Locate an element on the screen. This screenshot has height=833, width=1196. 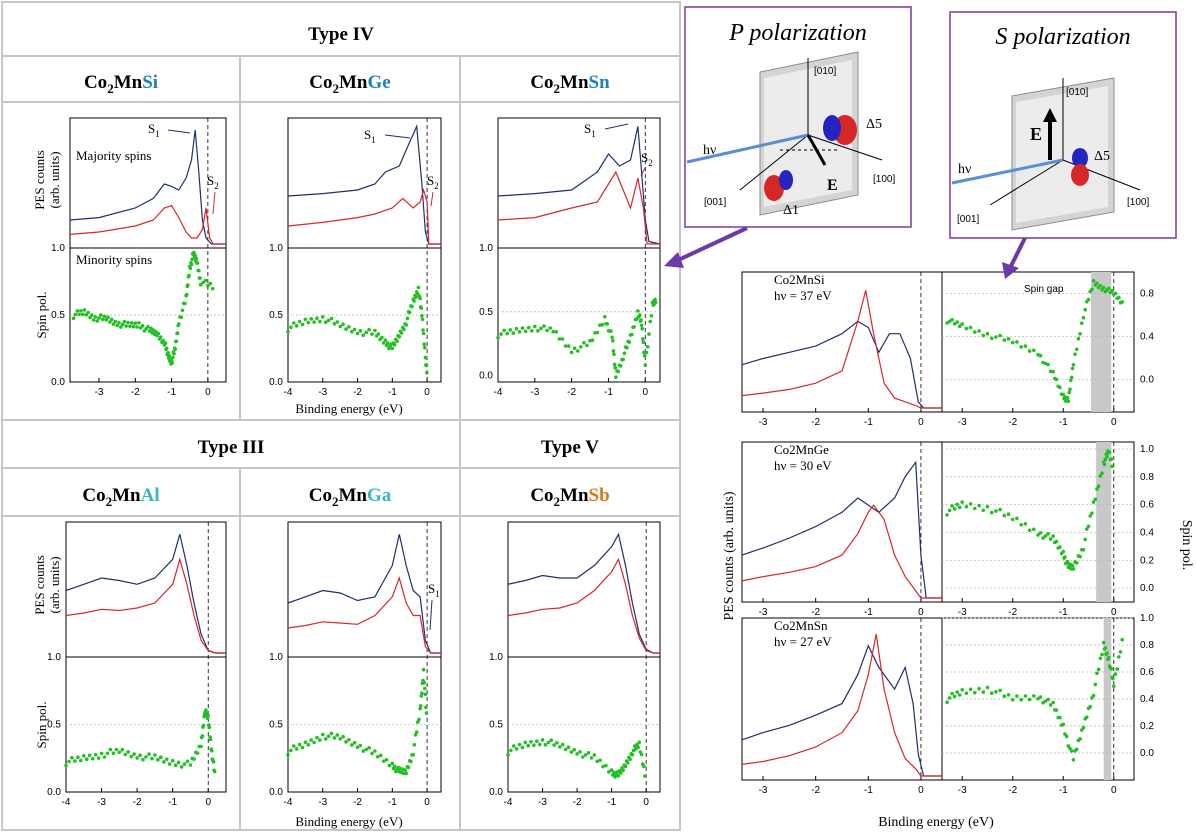
y-tick-label: 0.5 is located at coordinates (276, 315).